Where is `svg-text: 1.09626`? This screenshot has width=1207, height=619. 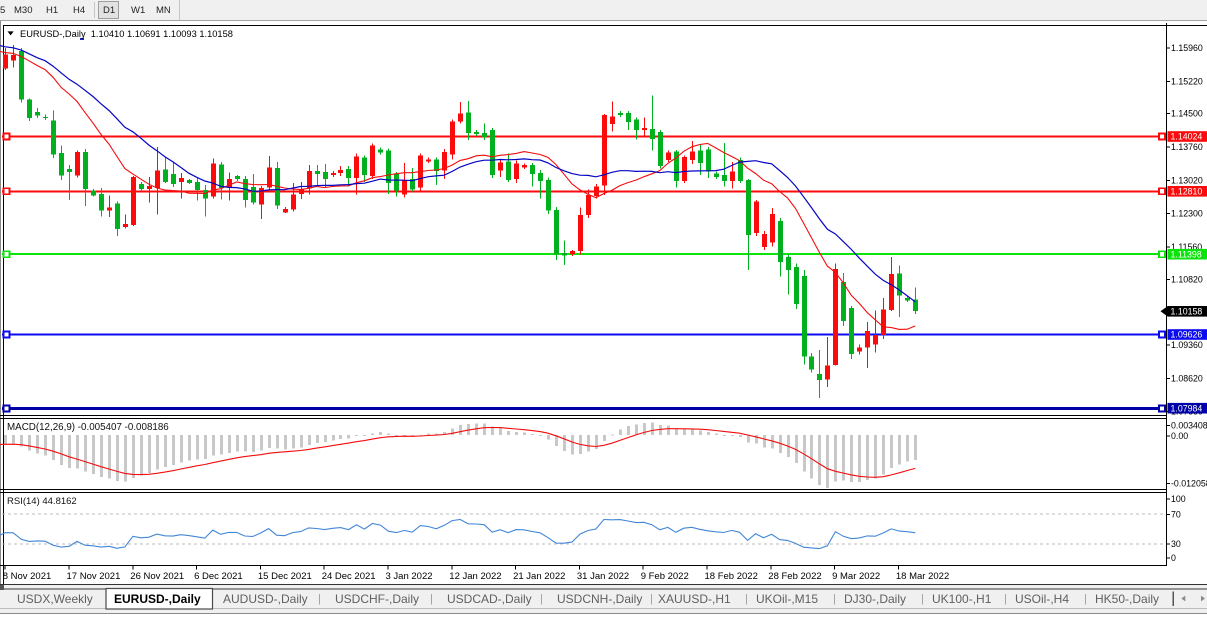 svg-text: 1.09626 is located at coordinates (1187, 335).